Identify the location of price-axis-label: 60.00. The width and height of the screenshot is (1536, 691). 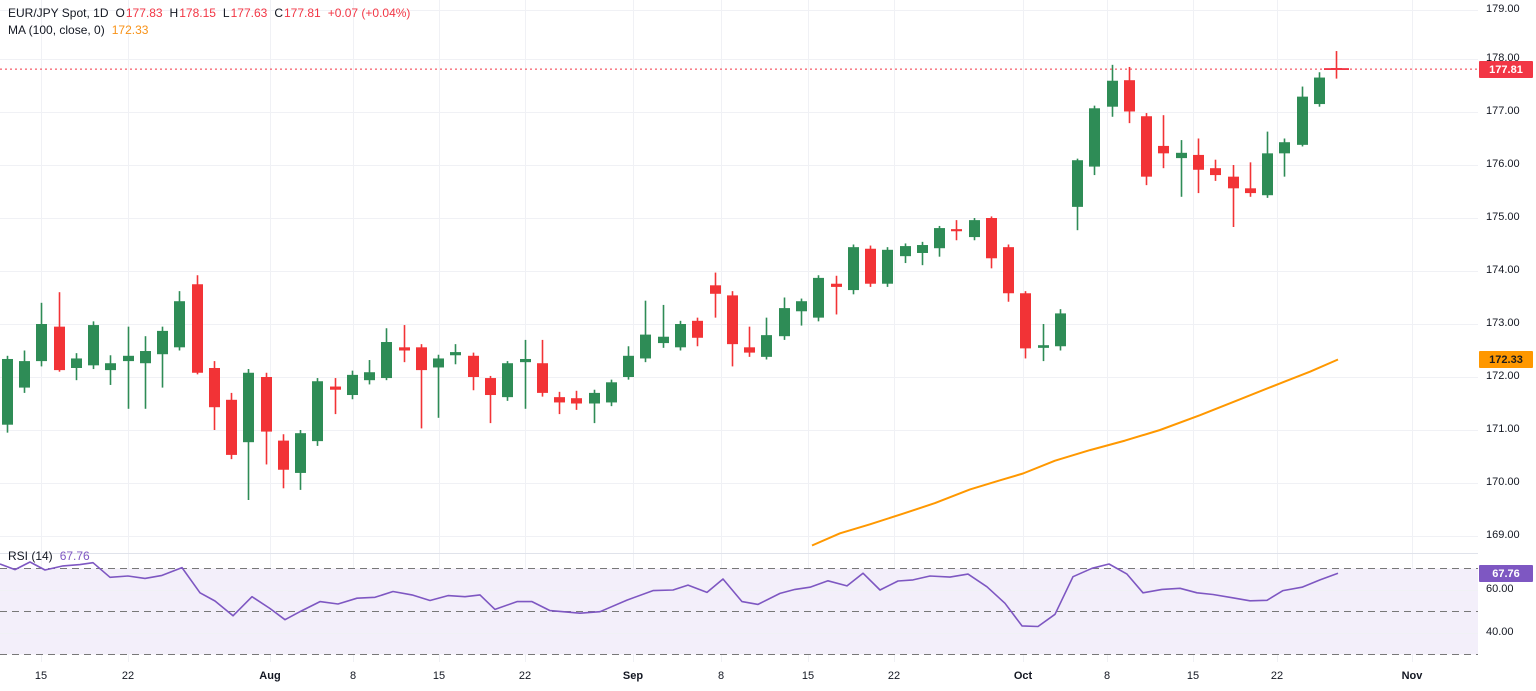
(1500, 589).